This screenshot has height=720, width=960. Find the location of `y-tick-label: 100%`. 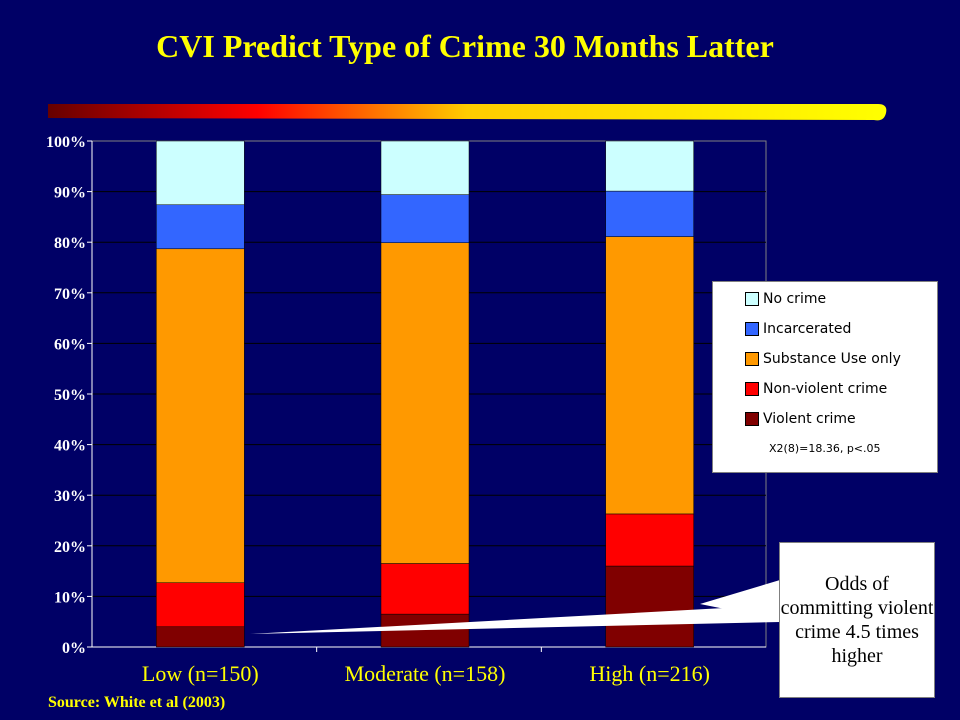

y-tick-label: 100% is located at coordinates (66, 142).